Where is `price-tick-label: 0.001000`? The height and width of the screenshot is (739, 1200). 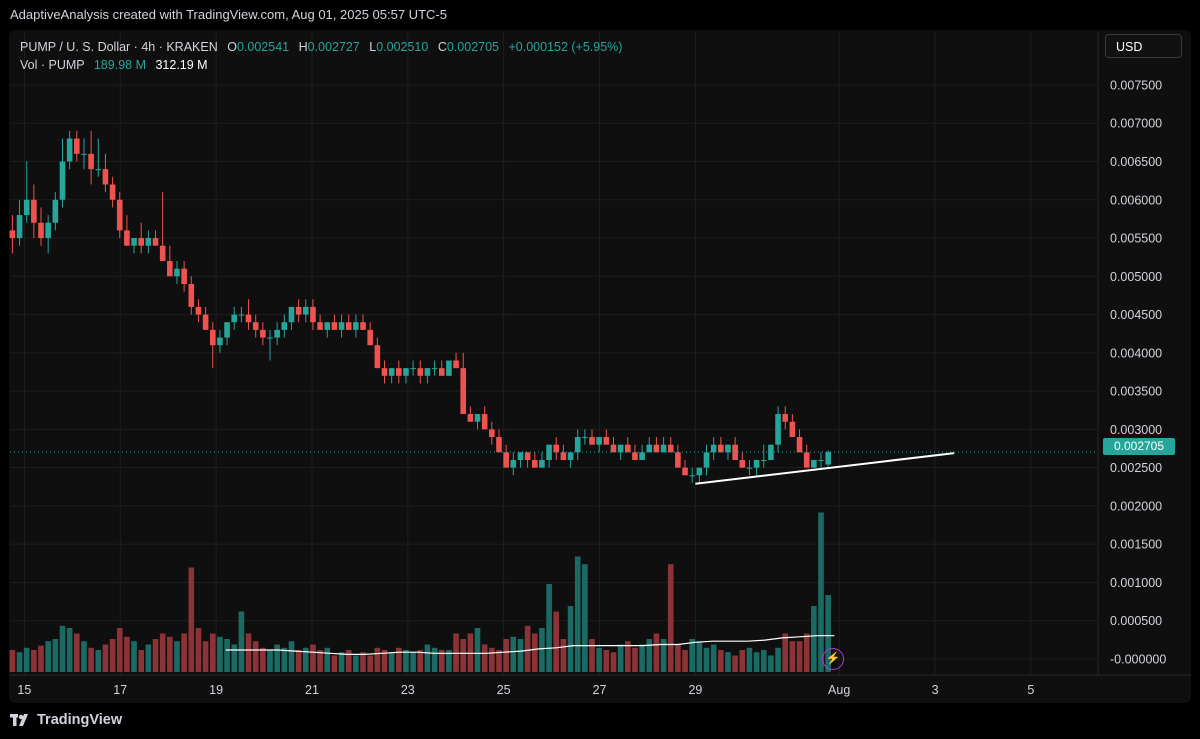 price-tick-label: 0.001000 is located at coordinates (1136, 583).